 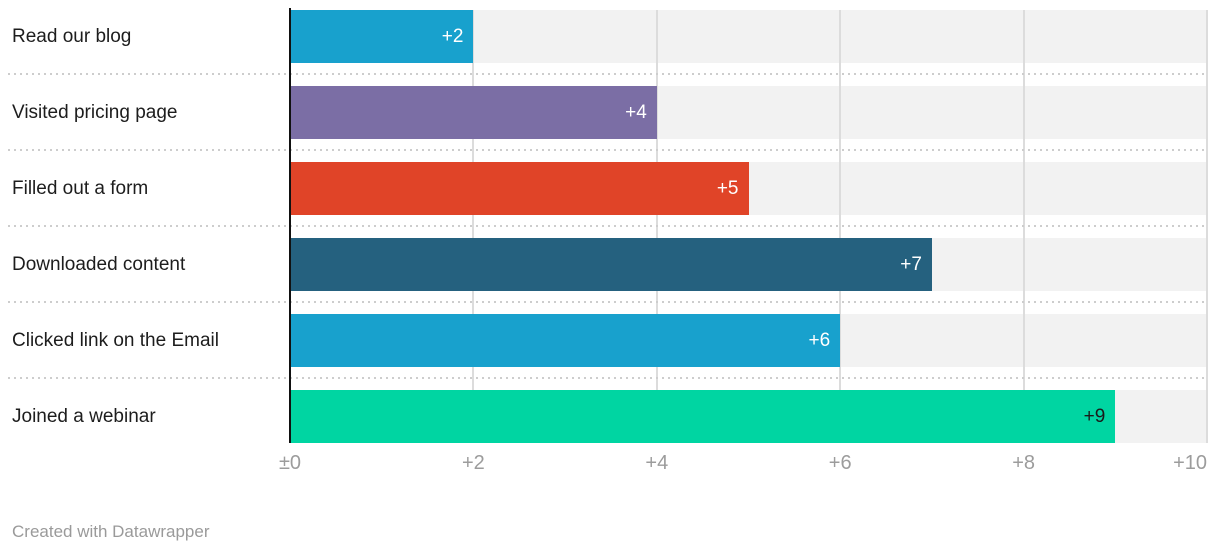 What do you see at coordinates (565, 340) in the screenshot?
I see `bar: +6` at bounding box center [565, 340].